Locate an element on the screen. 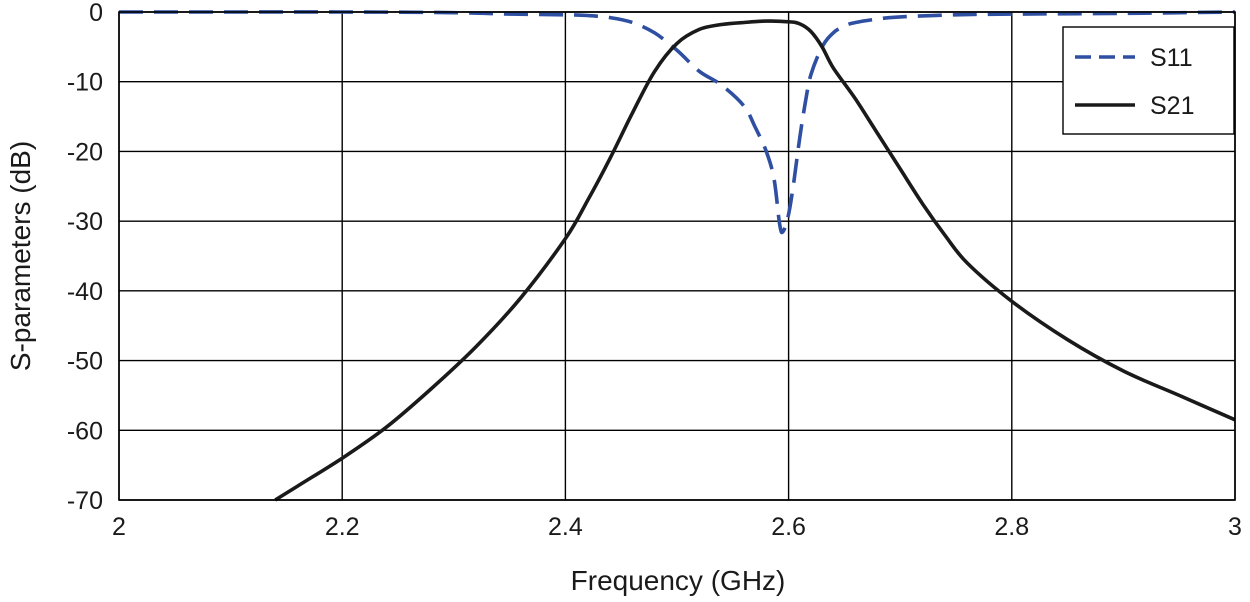 This screenshot has width=1250, height=602. legend-box is located at coordinates (1148, 80).